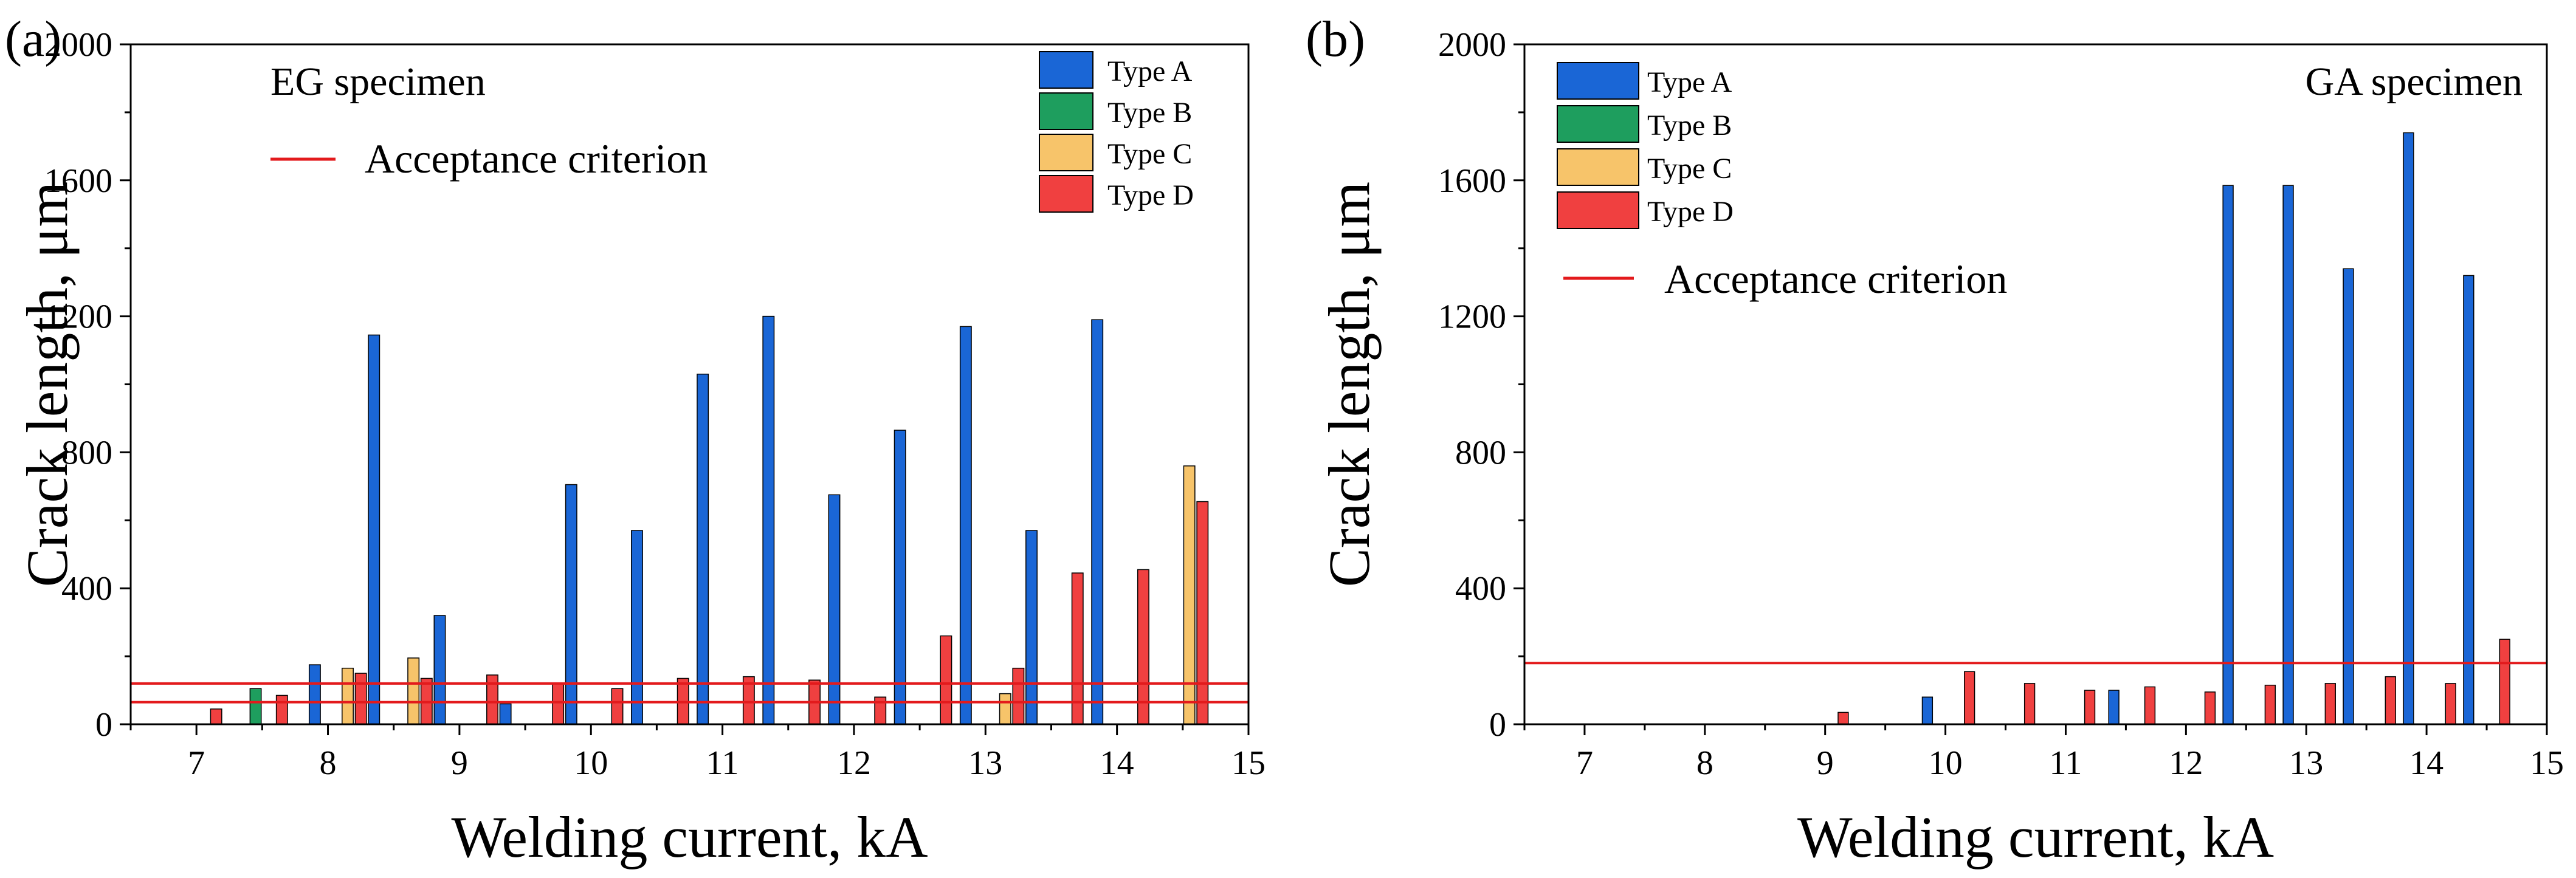 This screenshot has height=878, width=2576. I want to click on x-tick-label: 14, so click(2426, 763).